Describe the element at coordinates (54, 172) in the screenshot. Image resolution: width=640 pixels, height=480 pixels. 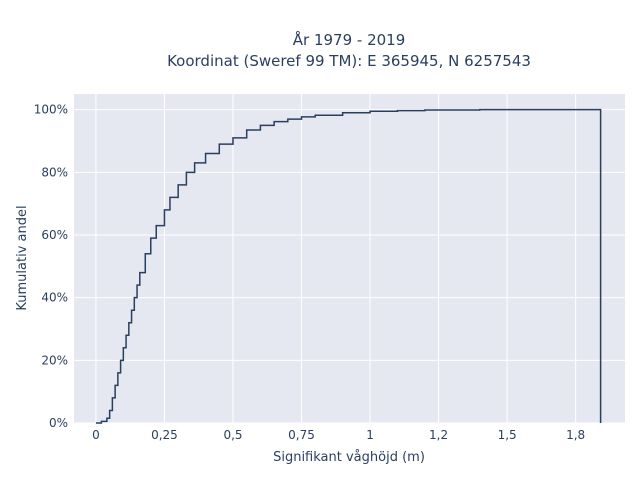
I see `y-tick-label: 80%` at that location.